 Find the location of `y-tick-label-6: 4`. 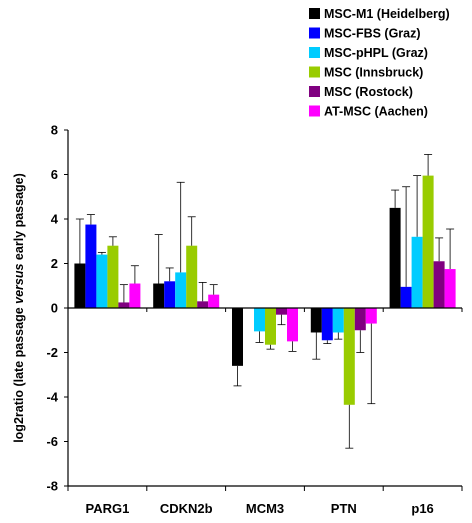

y-tick-label-6: 4 is located at coordinates (55, 219).